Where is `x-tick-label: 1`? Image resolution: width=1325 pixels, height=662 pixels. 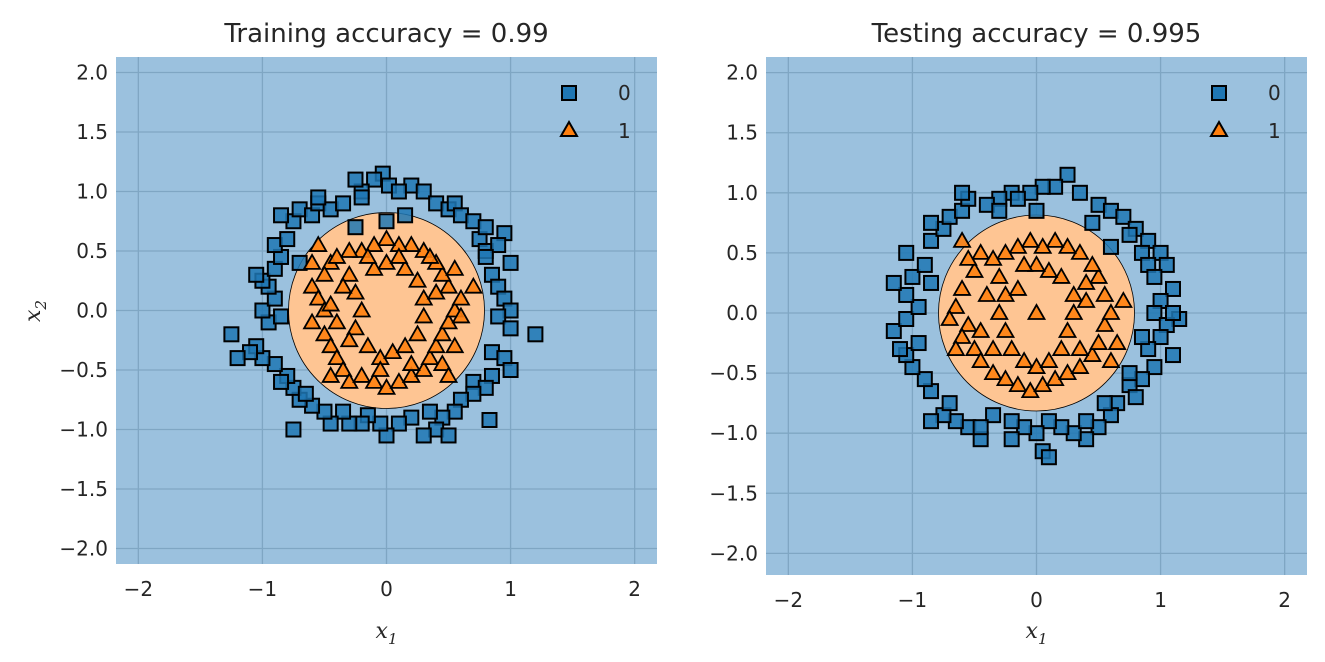
x-tick-label: 1 is located at coordinates (510, 589).